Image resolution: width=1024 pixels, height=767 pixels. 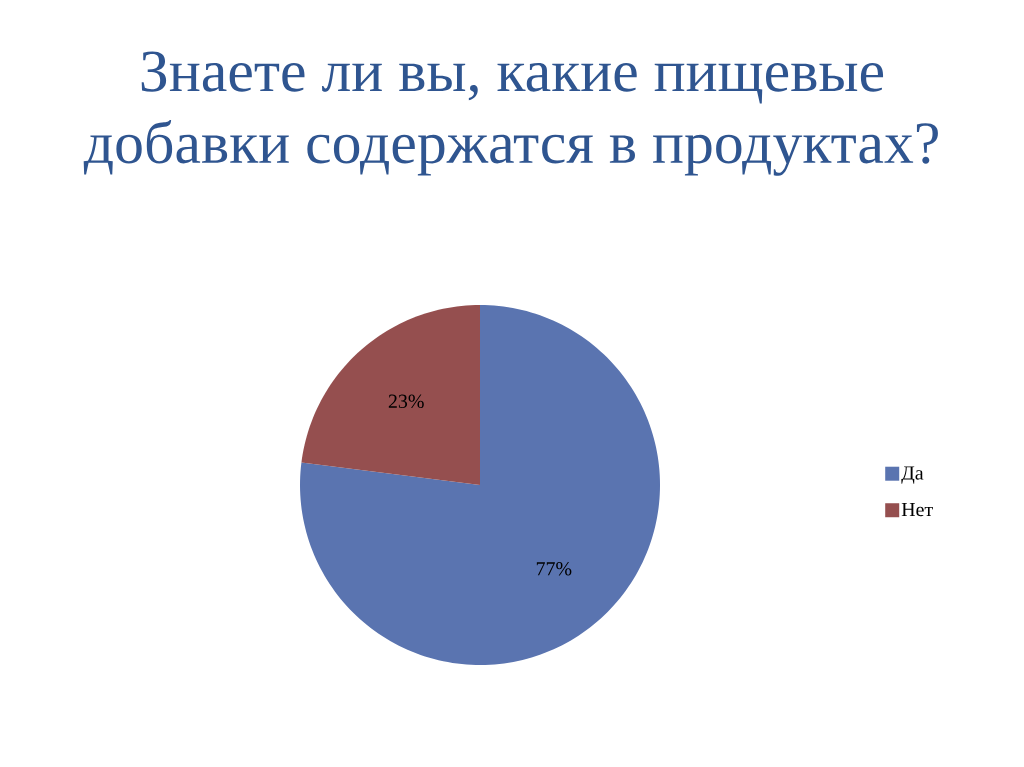 I want to click on legend-label: Нет, so click(x=917, y=509).